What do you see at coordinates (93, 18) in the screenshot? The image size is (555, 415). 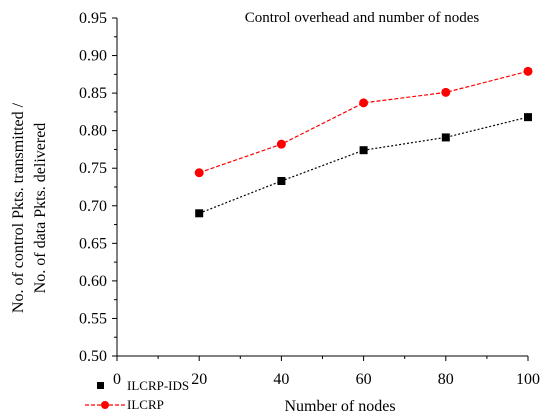 I see `y-tick-label: 0.95` at bounding box center [93, 18].